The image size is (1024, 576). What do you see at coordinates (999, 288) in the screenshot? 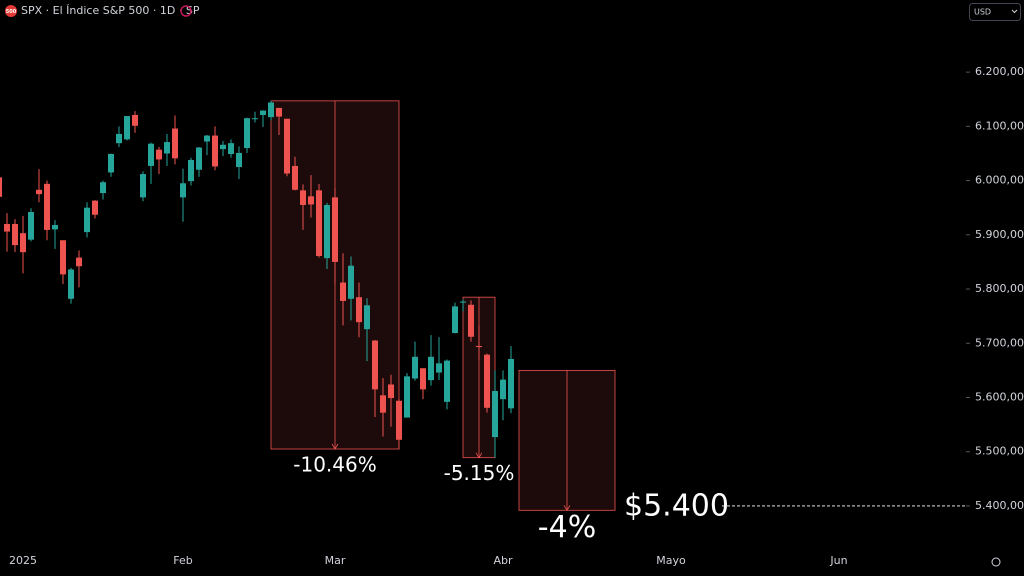
I see `y-tick-label: 5.800,00` at bounding box center [999, 288].